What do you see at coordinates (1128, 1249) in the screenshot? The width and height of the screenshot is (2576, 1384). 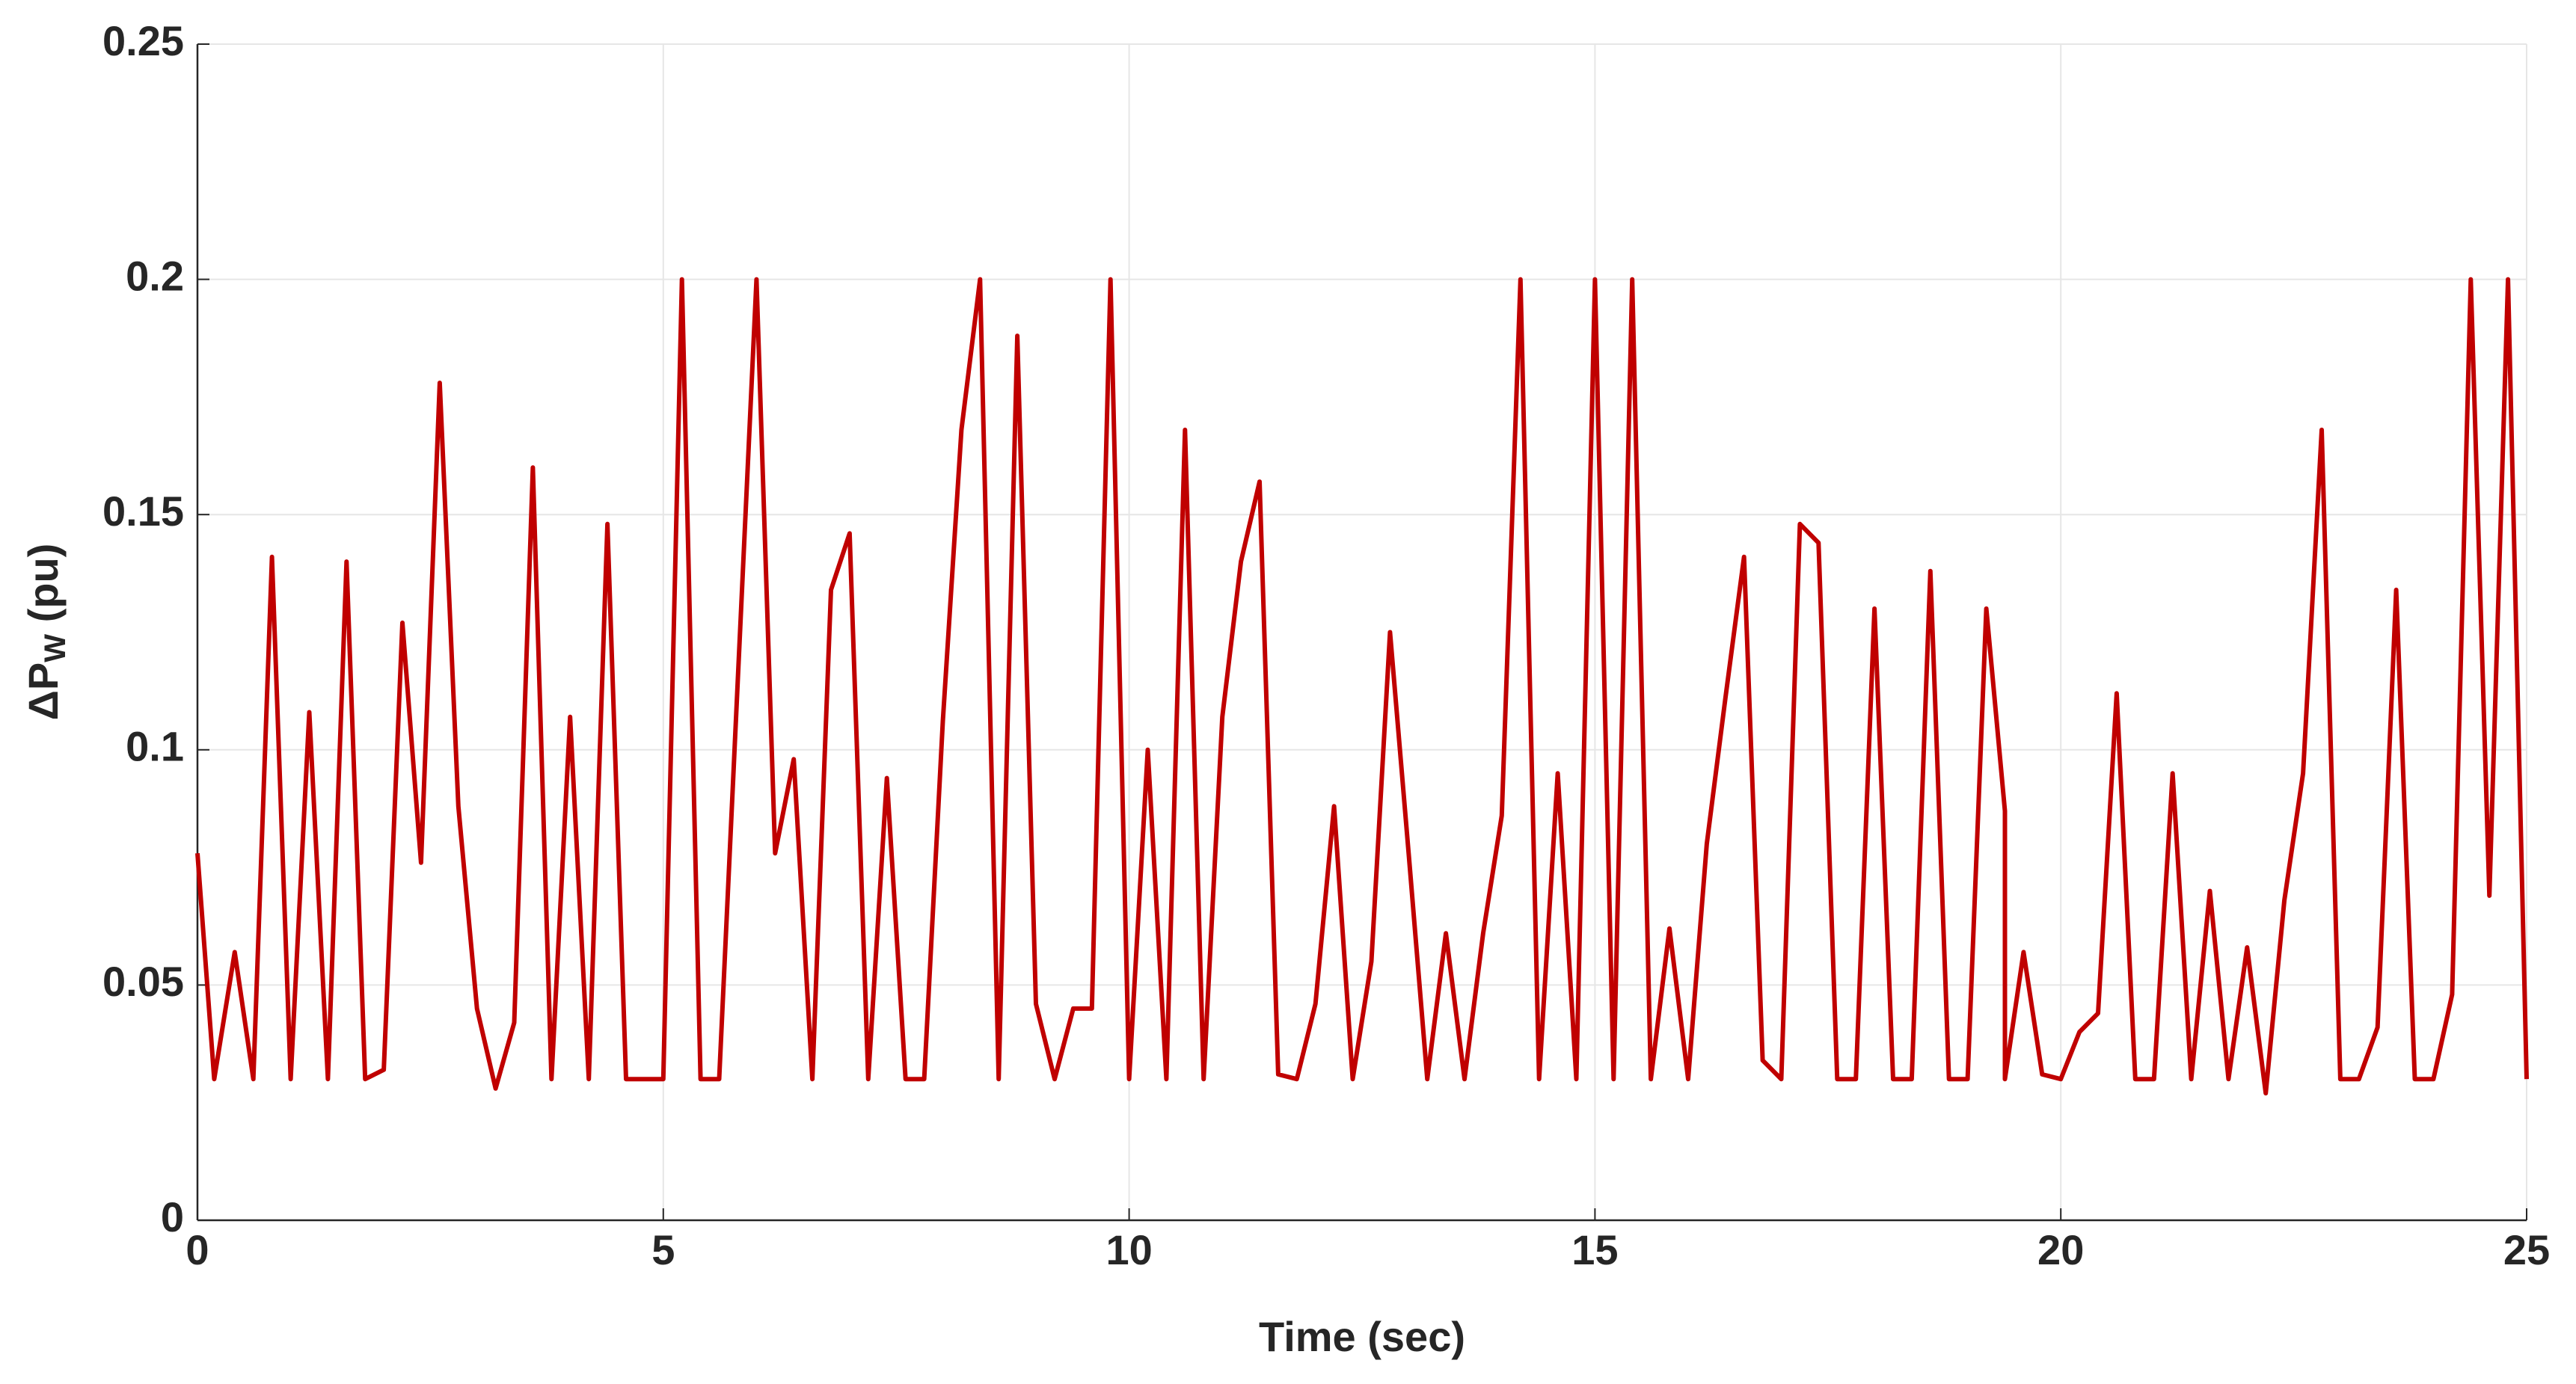 I see `x-tick-label: 10` at bounding box center [1128, 1249].